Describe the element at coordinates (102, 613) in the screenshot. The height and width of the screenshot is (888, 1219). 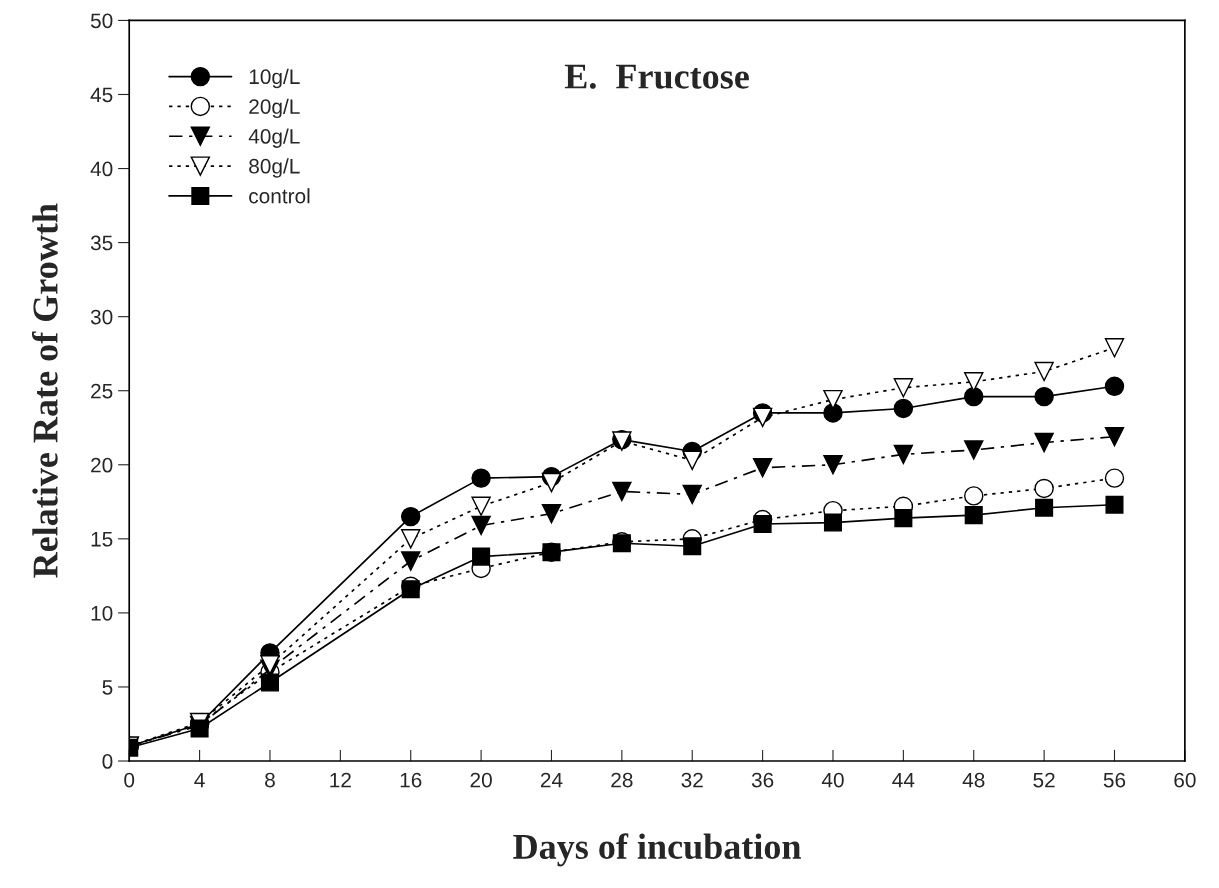
I see `y-tick-label: 10` at that location.